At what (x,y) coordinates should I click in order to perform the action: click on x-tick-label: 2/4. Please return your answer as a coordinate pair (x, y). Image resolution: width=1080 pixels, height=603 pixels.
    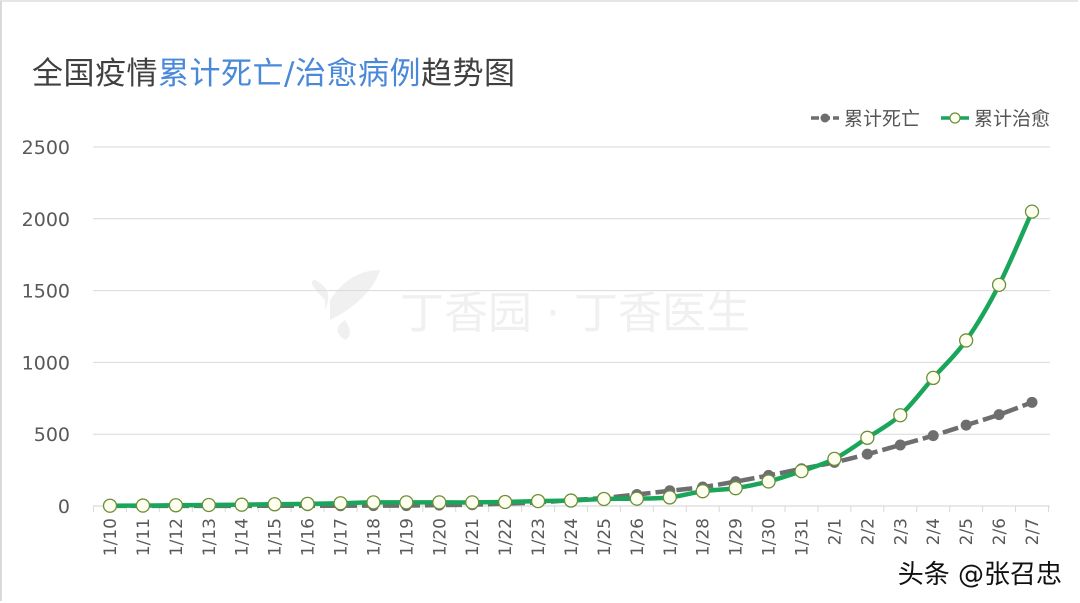
    Looking at the image, I should click on (934, 531).